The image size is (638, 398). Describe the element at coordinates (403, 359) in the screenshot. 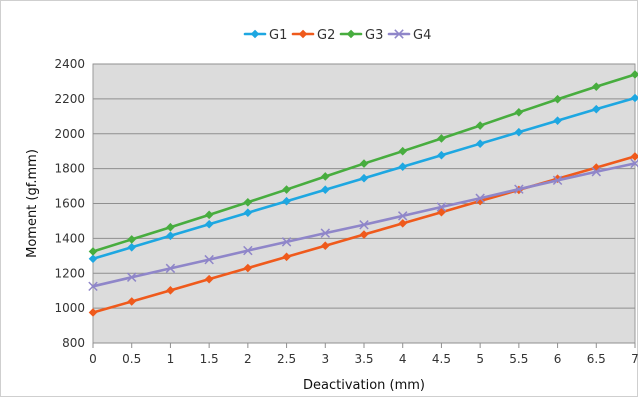

I see `x-tick-label: 4` at that location.